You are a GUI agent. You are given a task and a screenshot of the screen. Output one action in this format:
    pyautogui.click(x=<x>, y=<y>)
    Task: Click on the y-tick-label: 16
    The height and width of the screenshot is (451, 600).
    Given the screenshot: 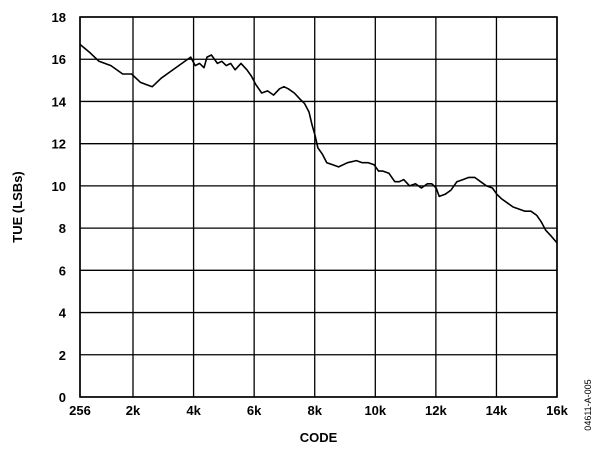 What is the action you would take?
    pyautogui.click(x=59, y=59)
    